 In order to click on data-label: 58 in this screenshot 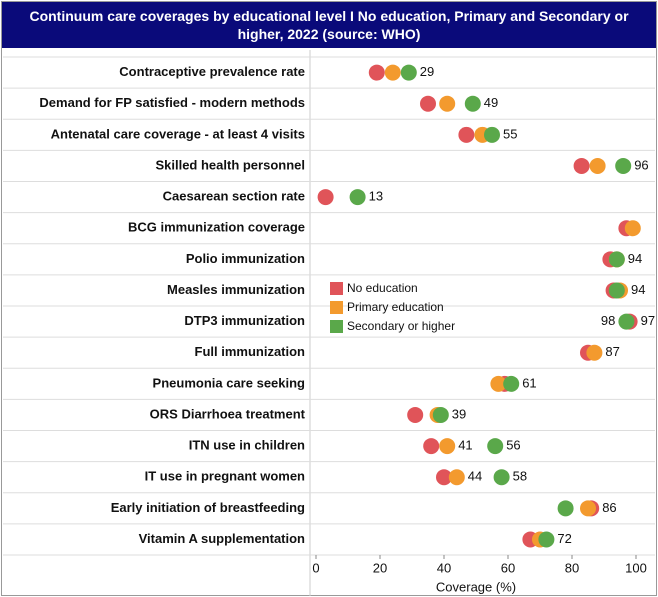, I will do `click(520, 476)`.